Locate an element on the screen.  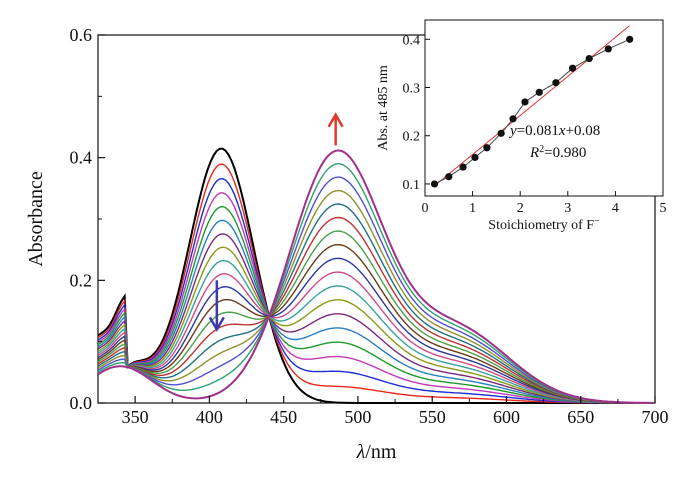
inset-data-series is located at coordinates (532, 111).